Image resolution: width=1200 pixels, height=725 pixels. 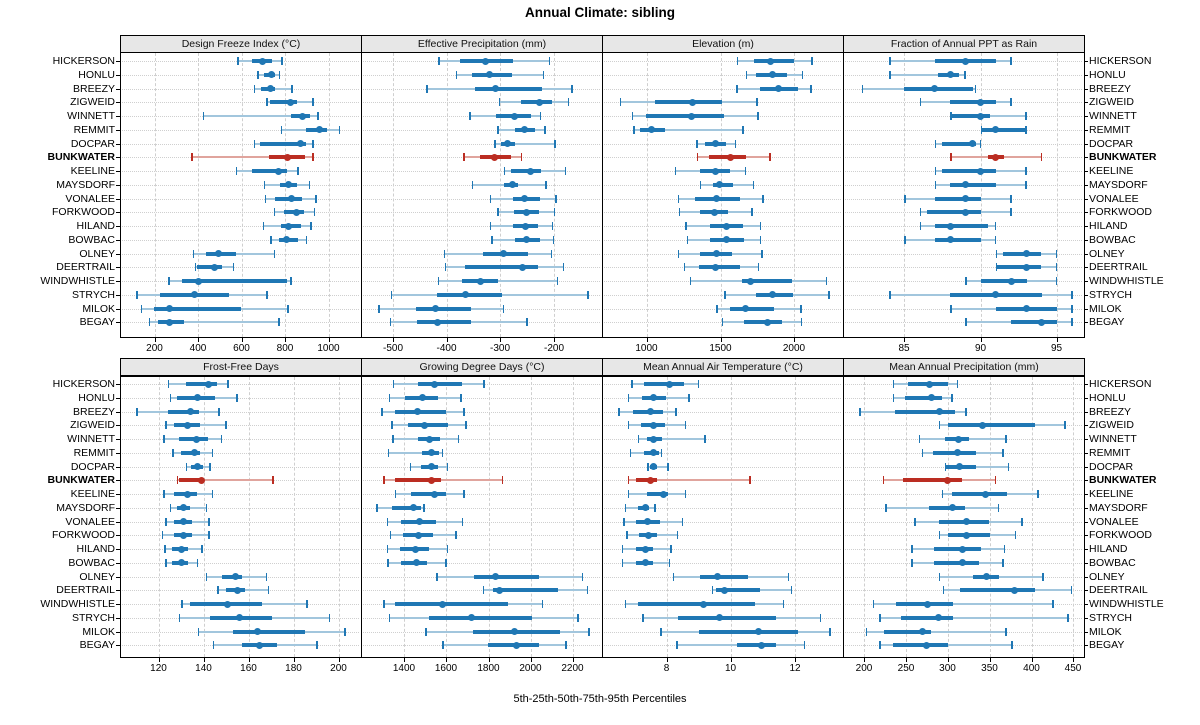 I want to click on panel-strip: Fraction of Annual PPT as Rain, so click(x=964, y=44).